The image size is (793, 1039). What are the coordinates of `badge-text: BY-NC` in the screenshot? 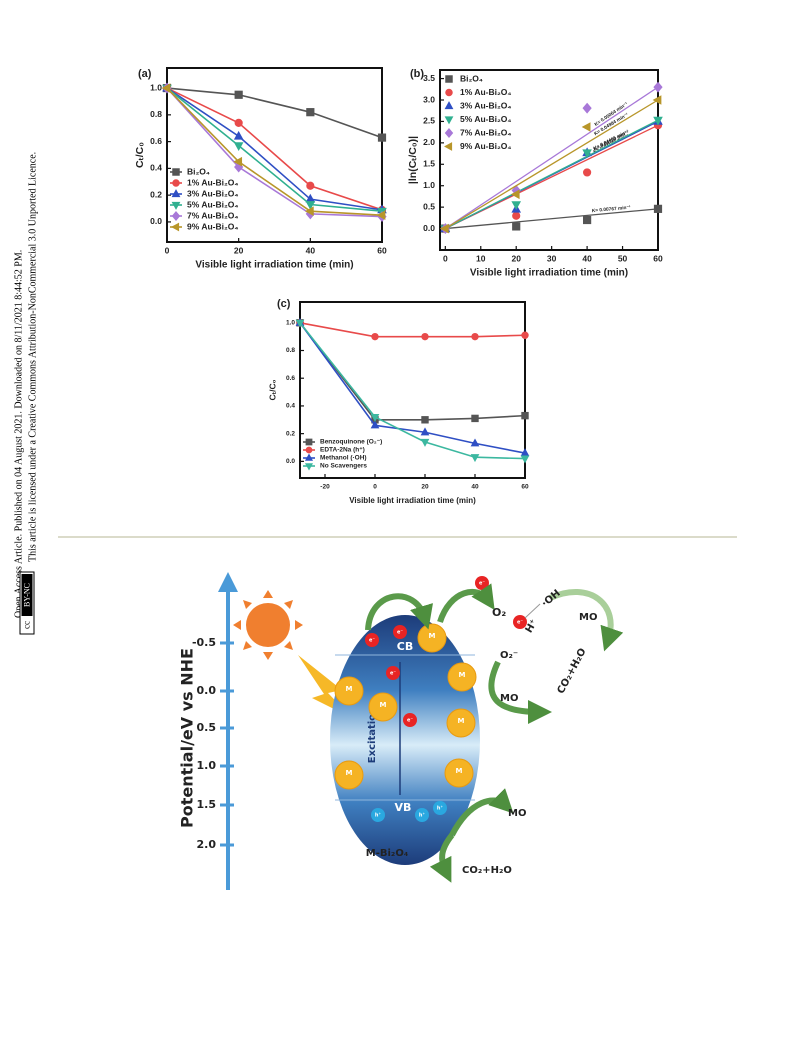 It's located at (26, 595).